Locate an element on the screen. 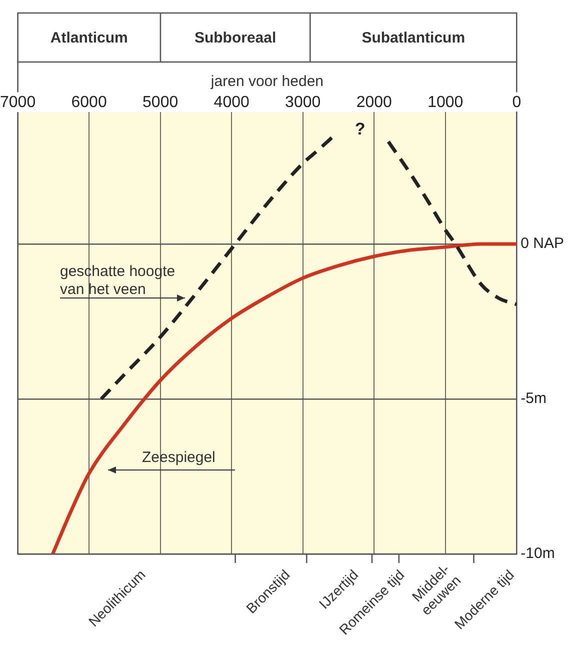 The image size is (572, 652). y-tick-label: -5m is located at coordinates (533, 399).